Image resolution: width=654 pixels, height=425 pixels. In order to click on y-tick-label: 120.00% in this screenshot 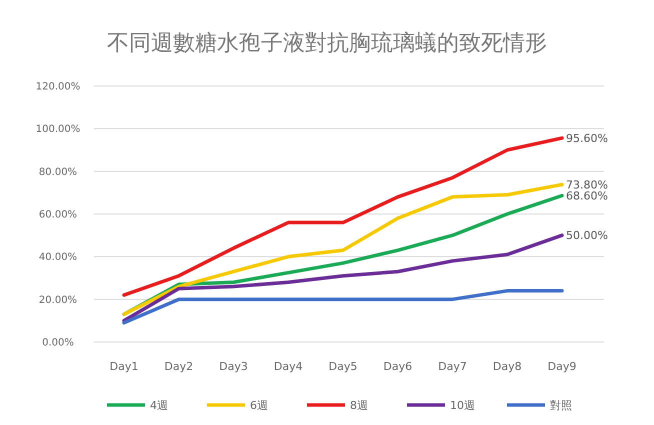, I will do `click(58, 87)`.